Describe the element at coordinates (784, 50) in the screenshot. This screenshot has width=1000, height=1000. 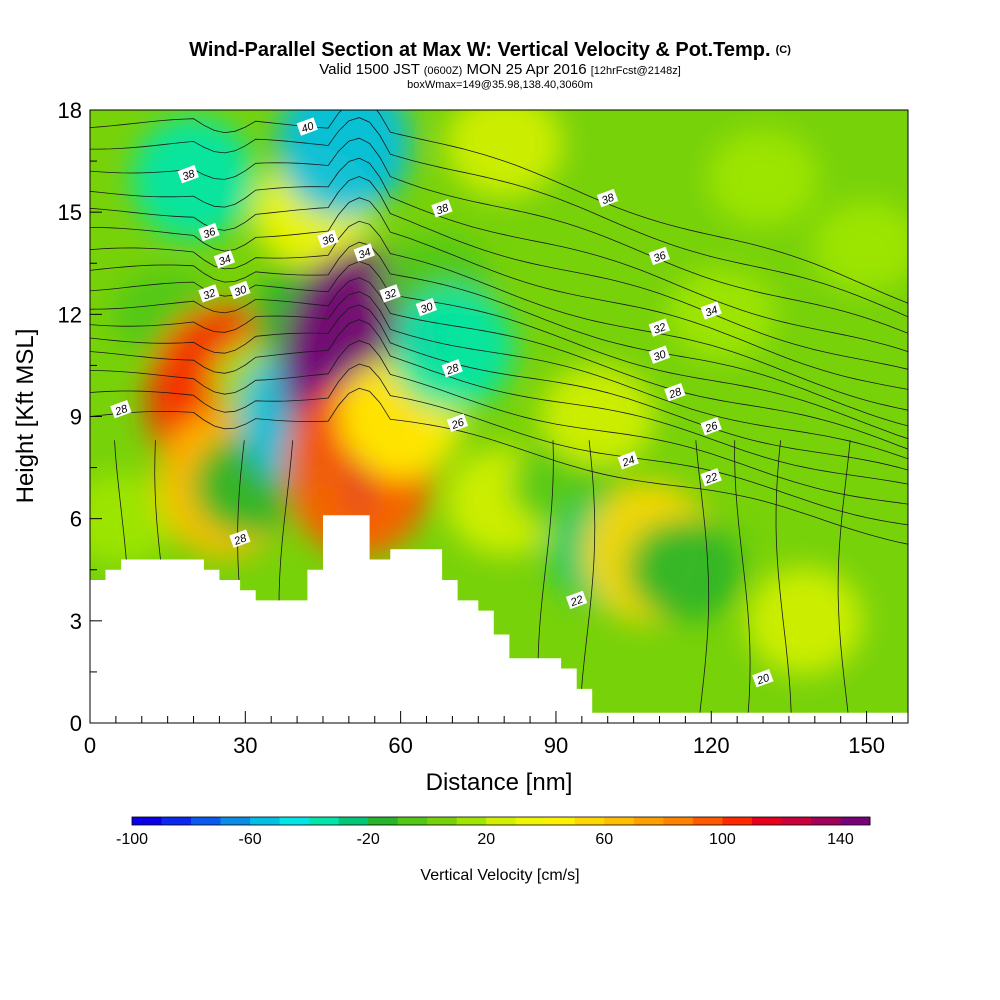
I see `title-mark: (C)` at that location.